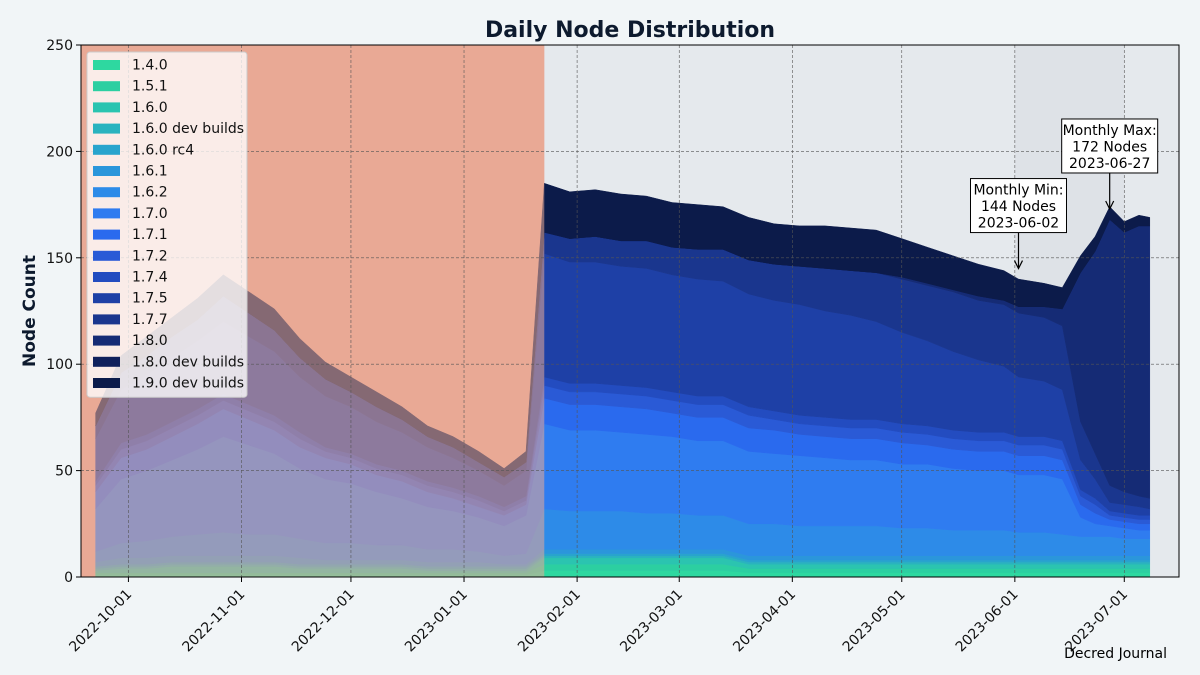 The height and width of the screenshot is (675, 1200). Describe the element at coordinates (150, 278) in the screenshot. I see `legend-label: 1.7.4` at that location.